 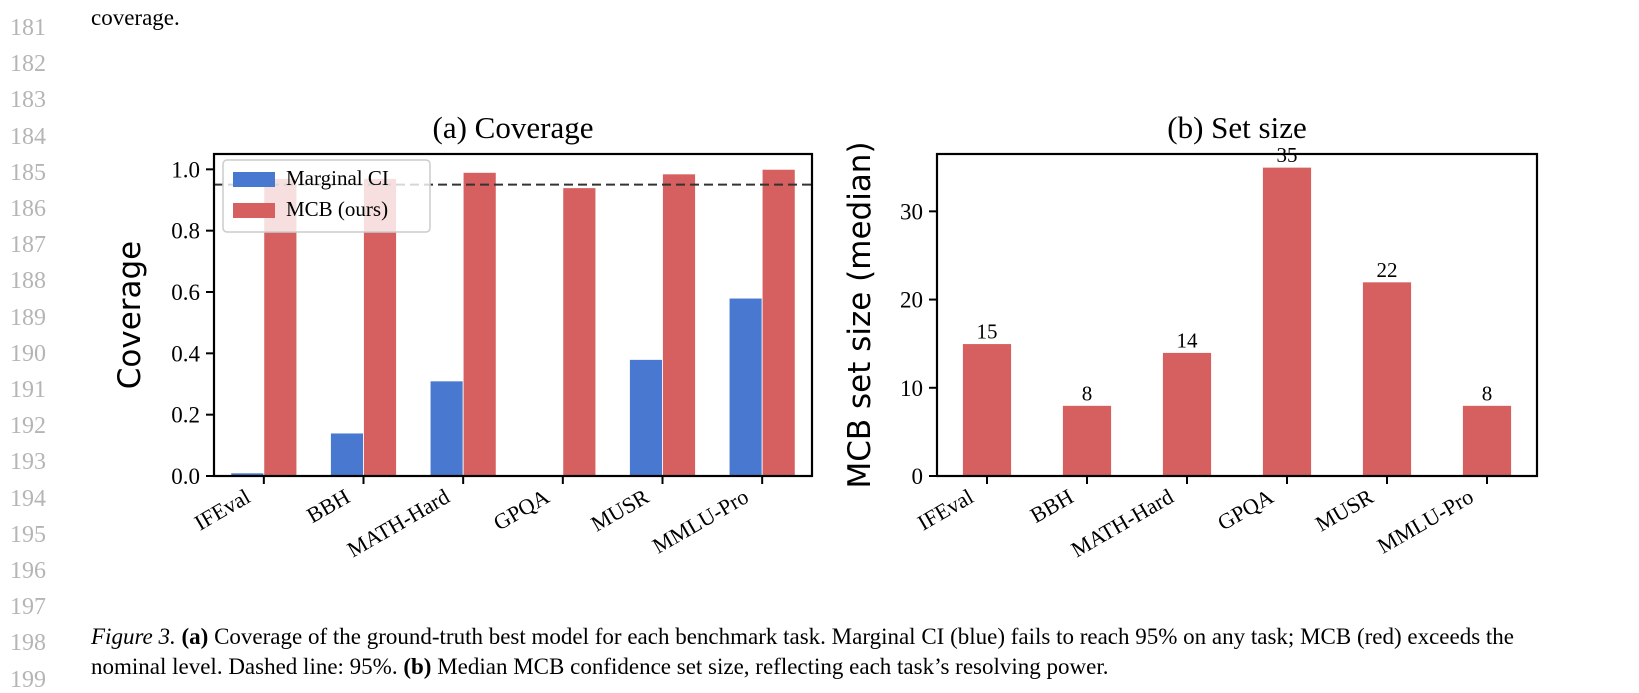 What do you see at coordinates (28, 679) in the screenshot?
I see `line-number: 199` at bounding box center [28, 679].